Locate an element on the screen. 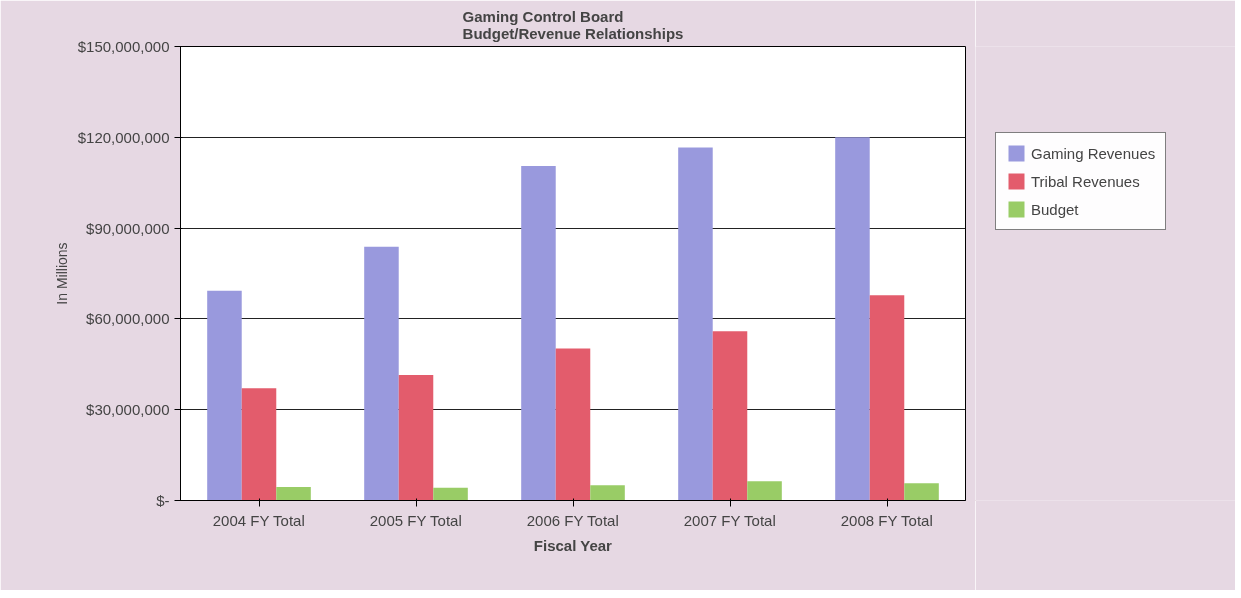 Image resolution: width=1241 pixels, height=598 pixels. legend-label: Gaming Revenues is located at coordinates (1093, 153).